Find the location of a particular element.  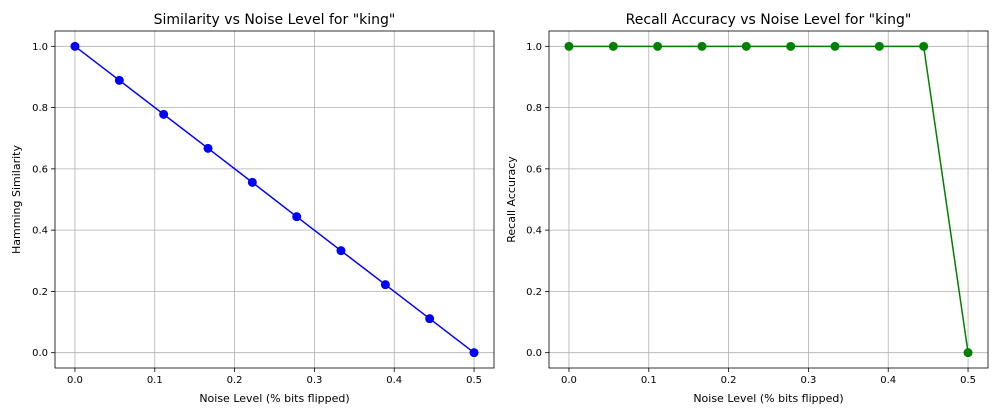

y-axis-label: Hamming Similarity is located at coordinates (16, 199).